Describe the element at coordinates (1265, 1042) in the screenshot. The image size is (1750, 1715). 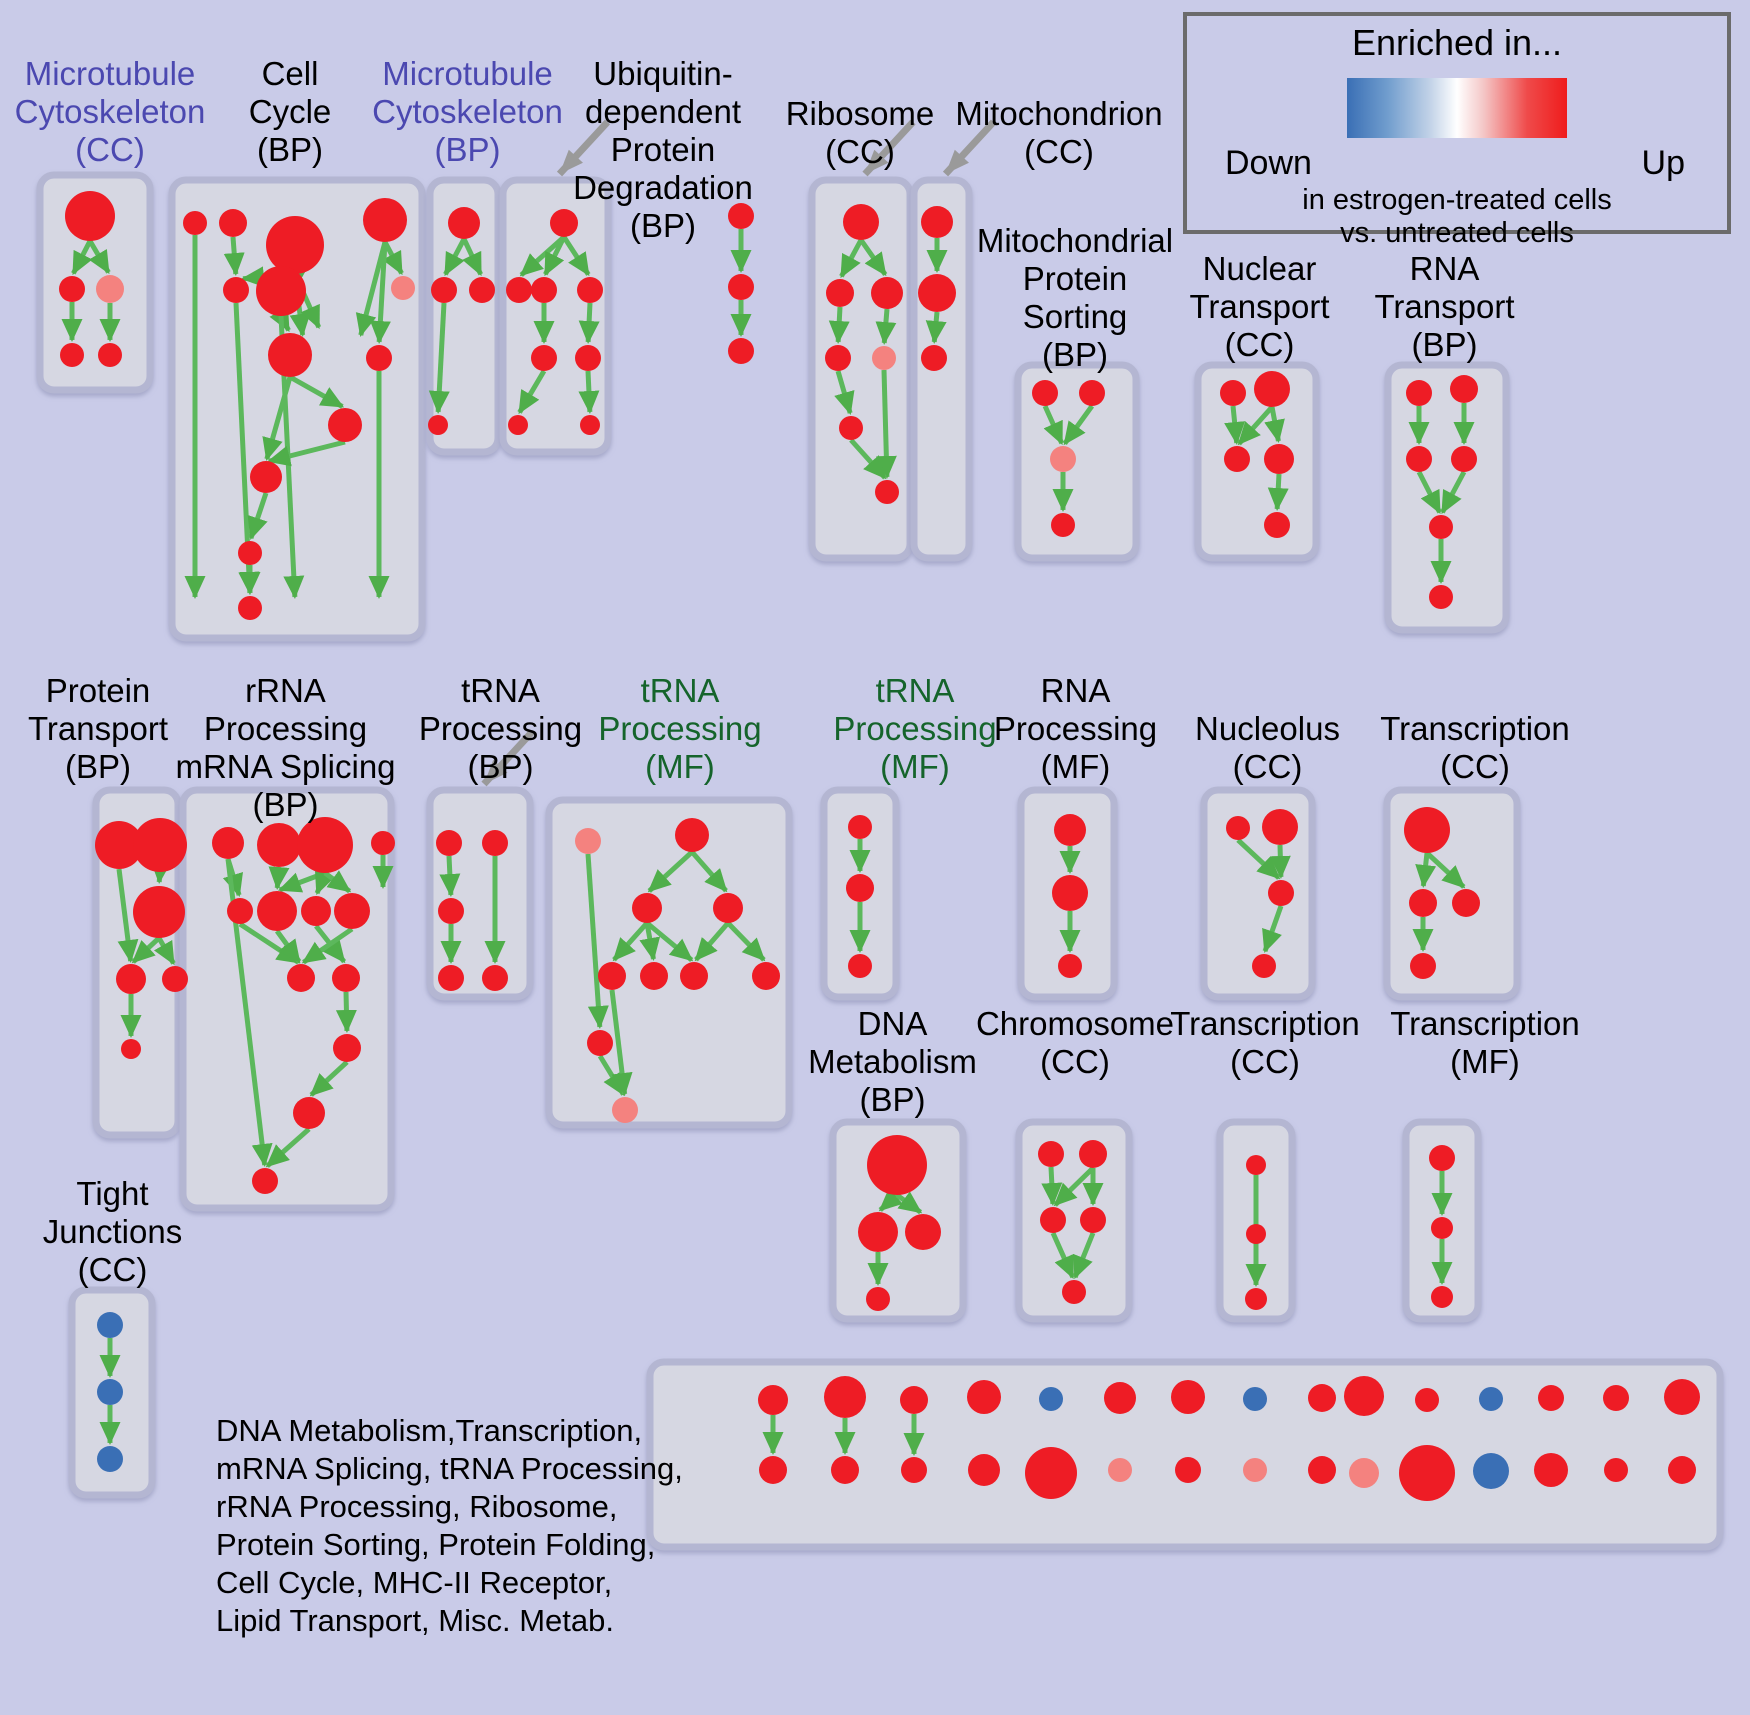
I see `cluster-label-transcription-cc-2: Transcription (CC)` at that location.